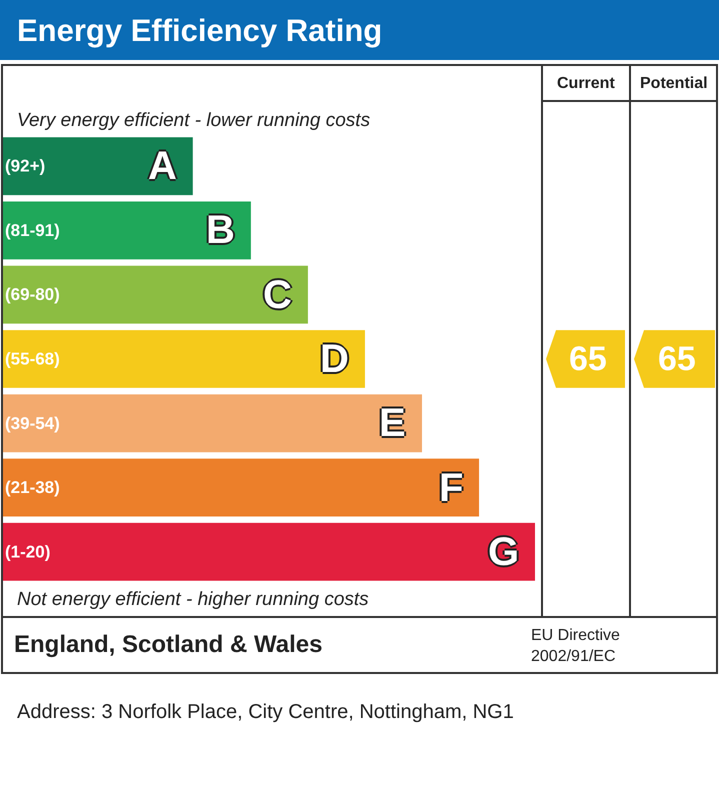 This screenshot has height=805, width=719. I want to click on y-tick-label: (1-20), so click(27, 552).